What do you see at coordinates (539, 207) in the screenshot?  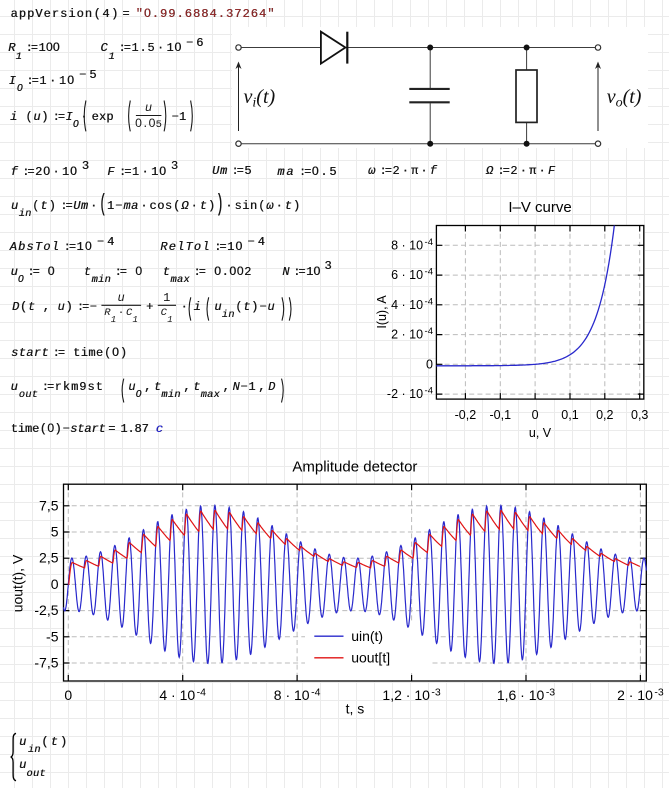 I see `svg-text: I–V curve` at bounding box center [539, 207].